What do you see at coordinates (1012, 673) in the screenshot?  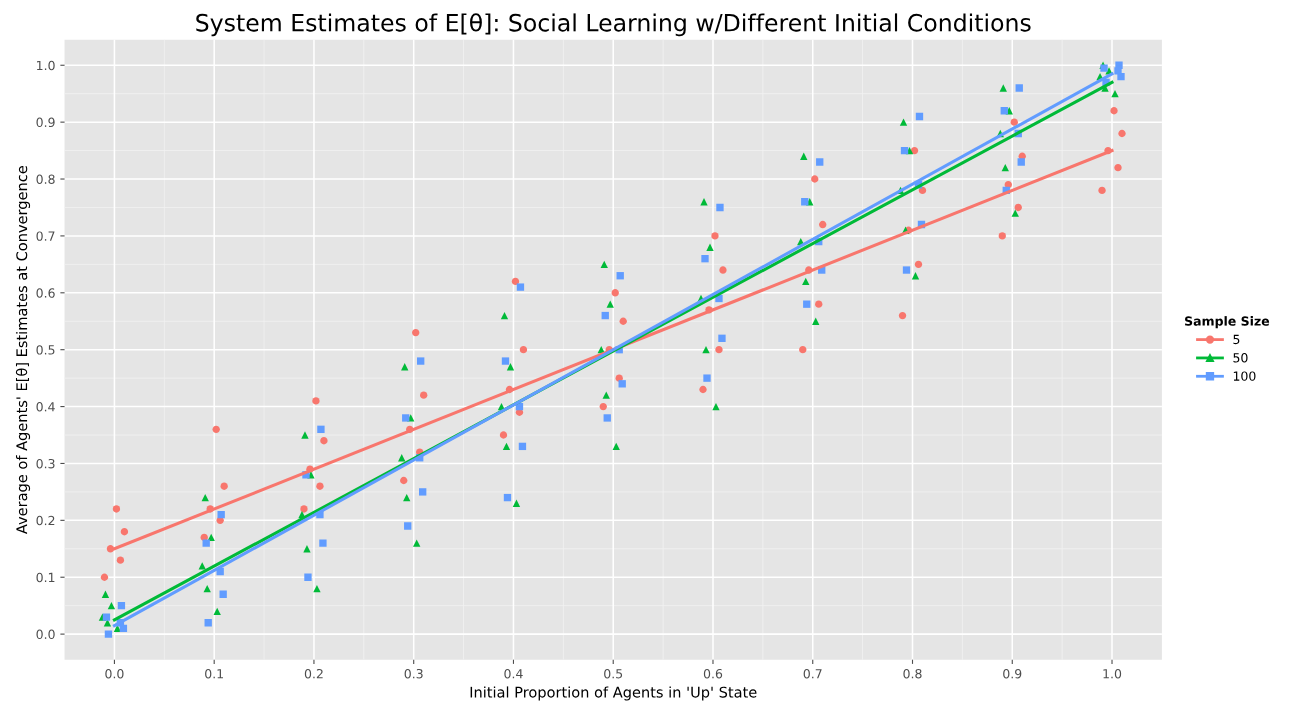 I see `x-tick-label: 0.9` at bounding box center [1012, 673].